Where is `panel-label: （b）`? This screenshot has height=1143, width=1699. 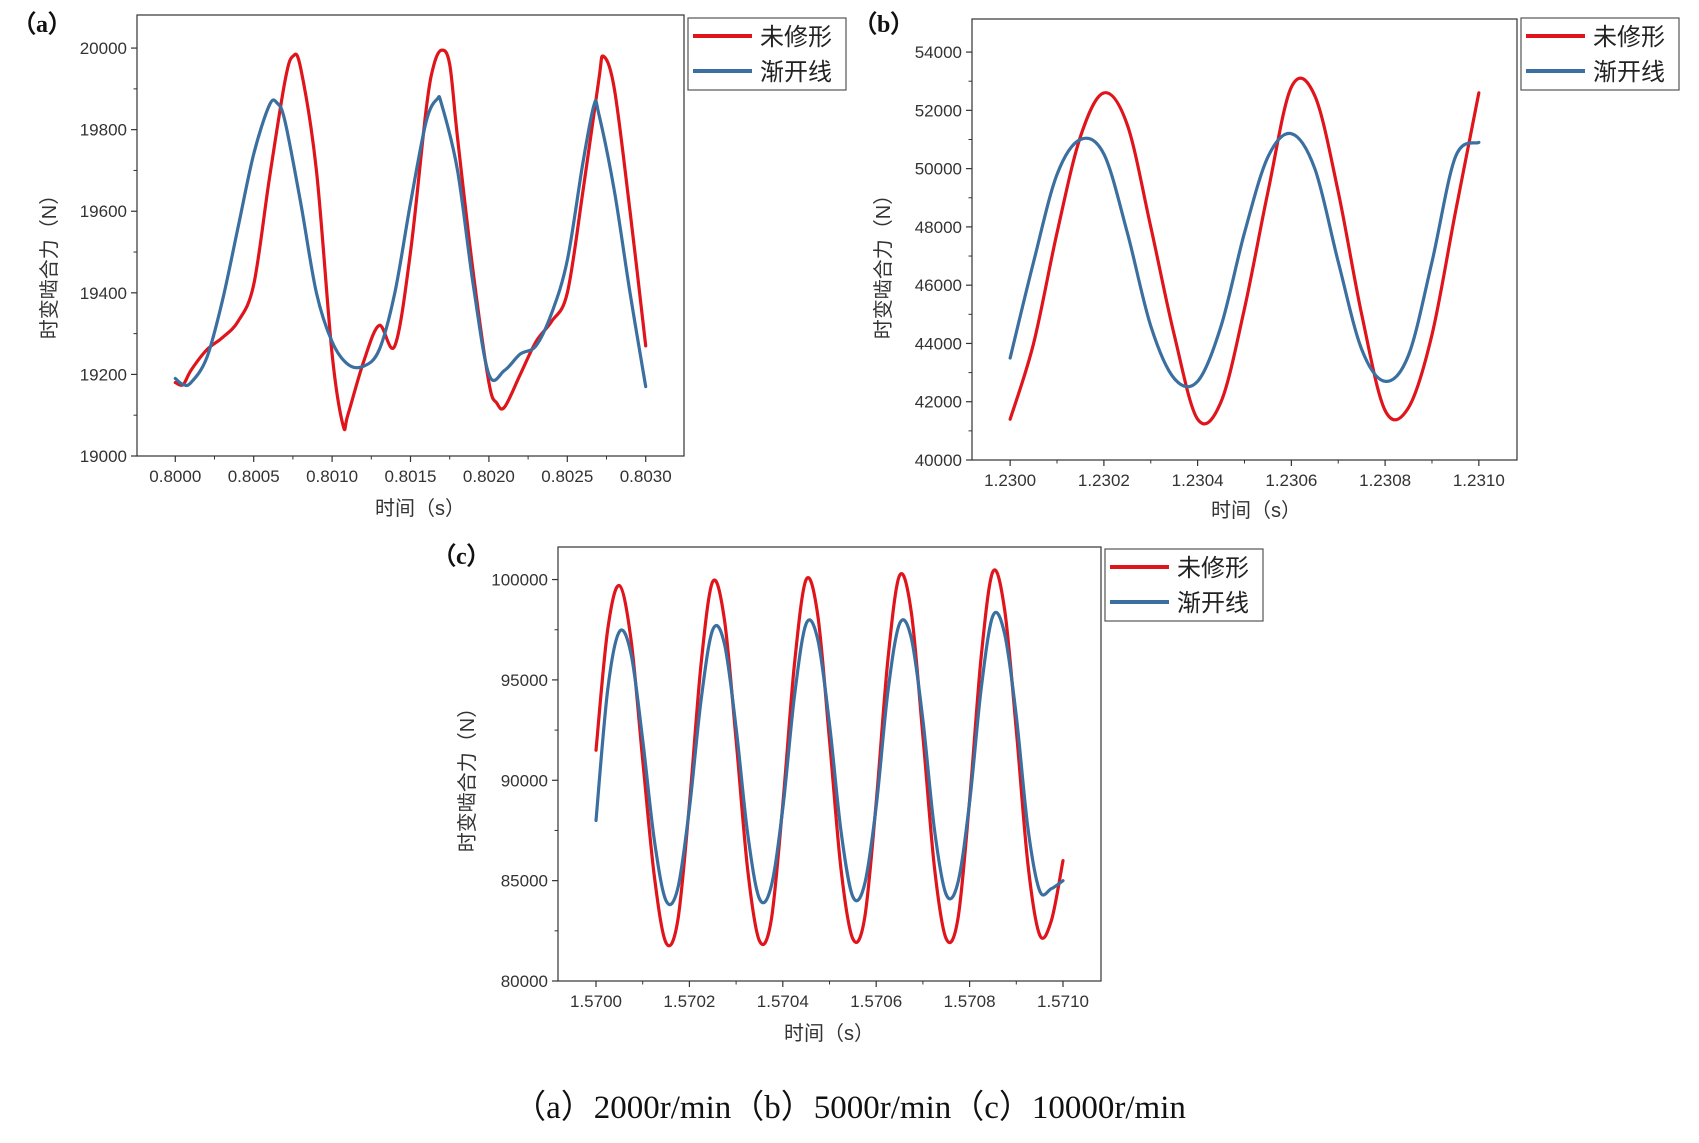
panel-label: （b） is located at coordinates (883, 24).